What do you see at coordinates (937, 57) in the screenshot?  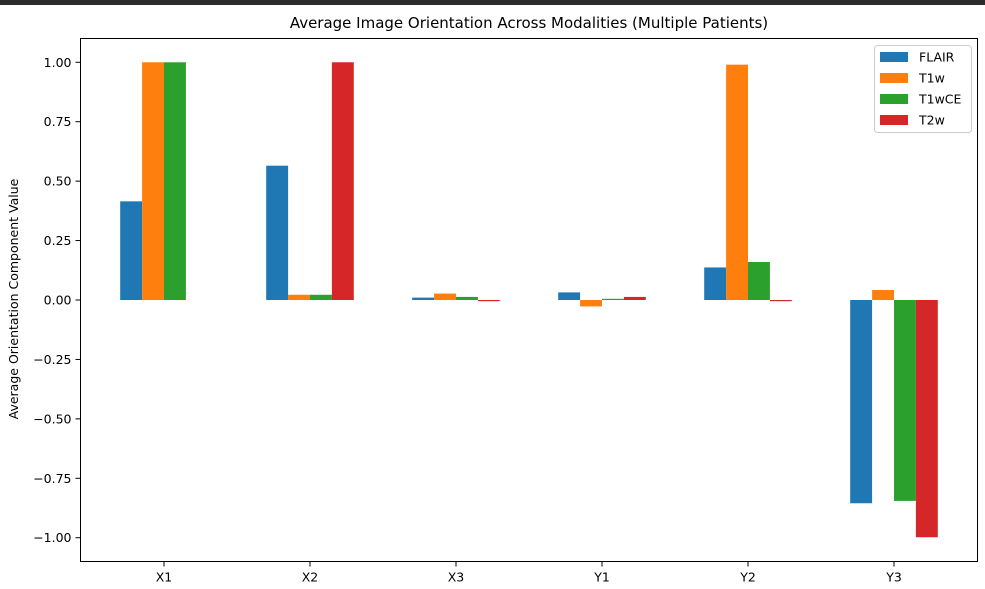 I see `legend-label-flair: FLAIR` at bounding box center [937, 57].